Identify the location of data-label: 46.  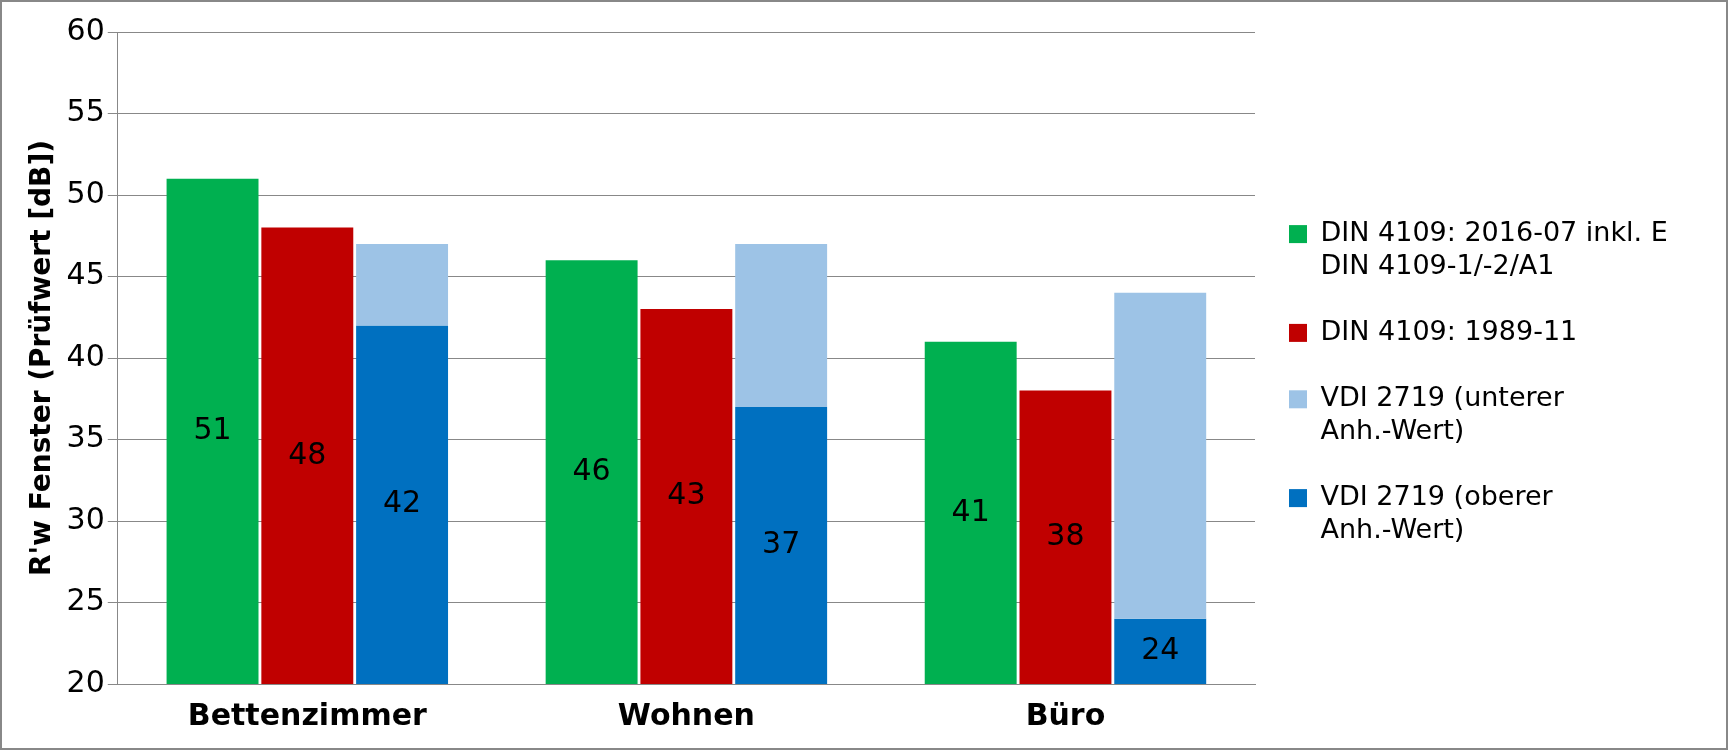
(591, 469).